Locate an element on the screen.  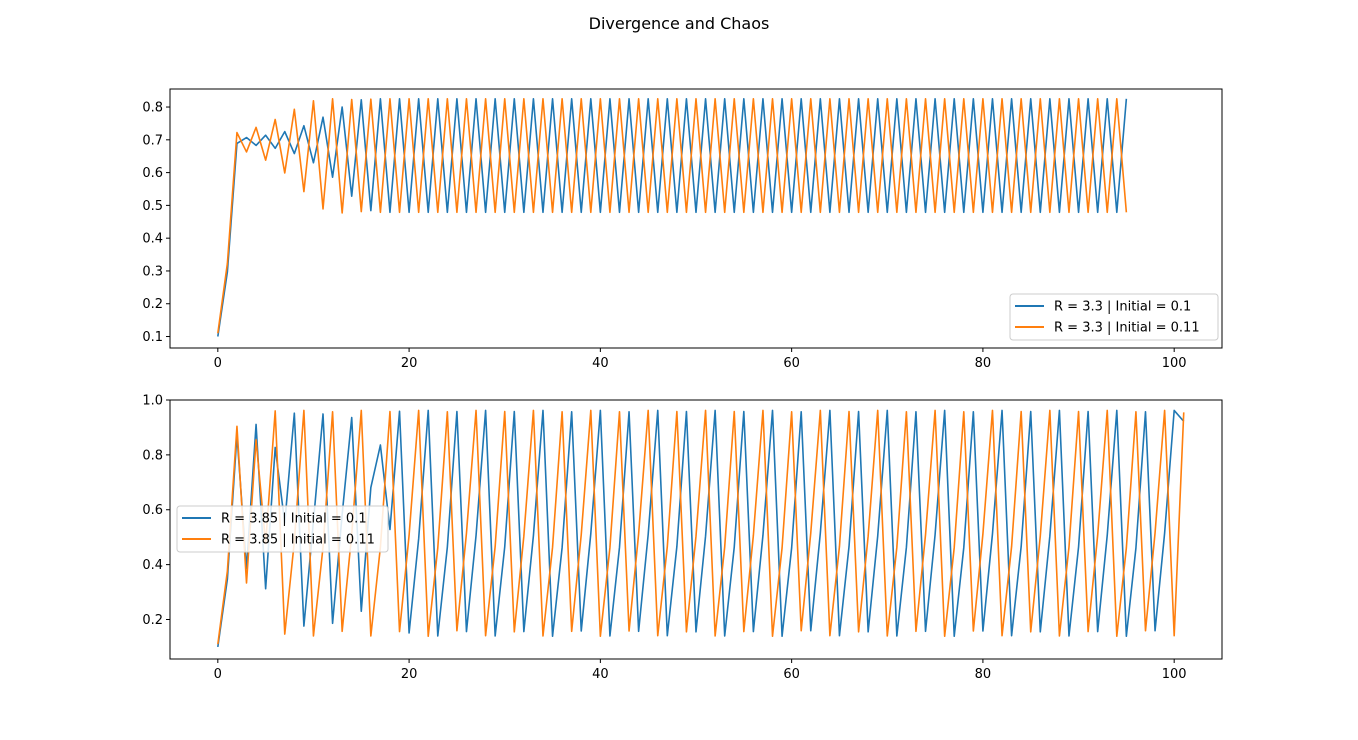
legend-label: R = 3.3 | Initial = 0.11 is located at coordinates (1127, 328).